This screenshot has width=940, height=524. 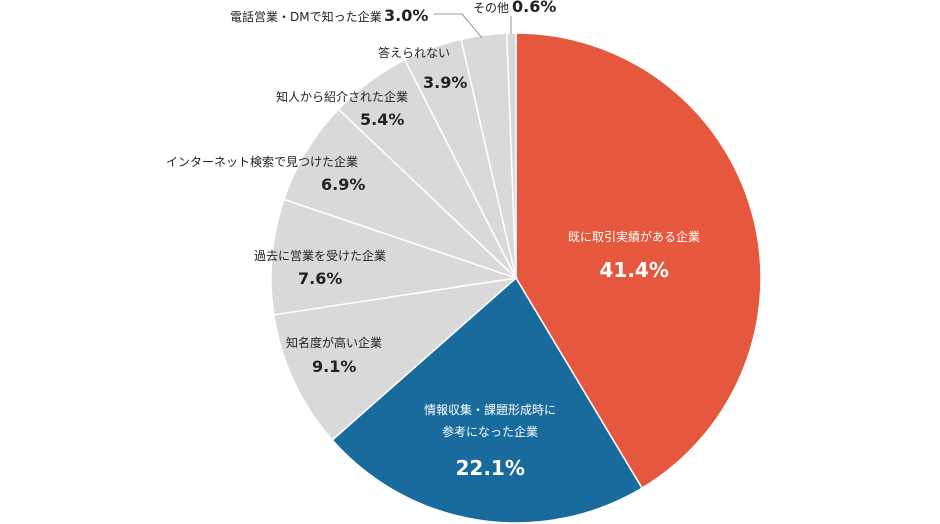 I want to click on slice-label: 過去に営業を受けた企業, so click(x=320, y=256).